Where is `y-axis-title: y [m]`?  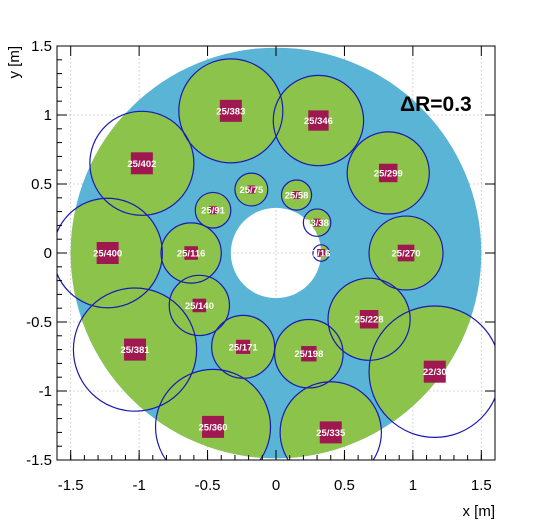
y-axis-title: y [m] is located at coordinates (14, 62).